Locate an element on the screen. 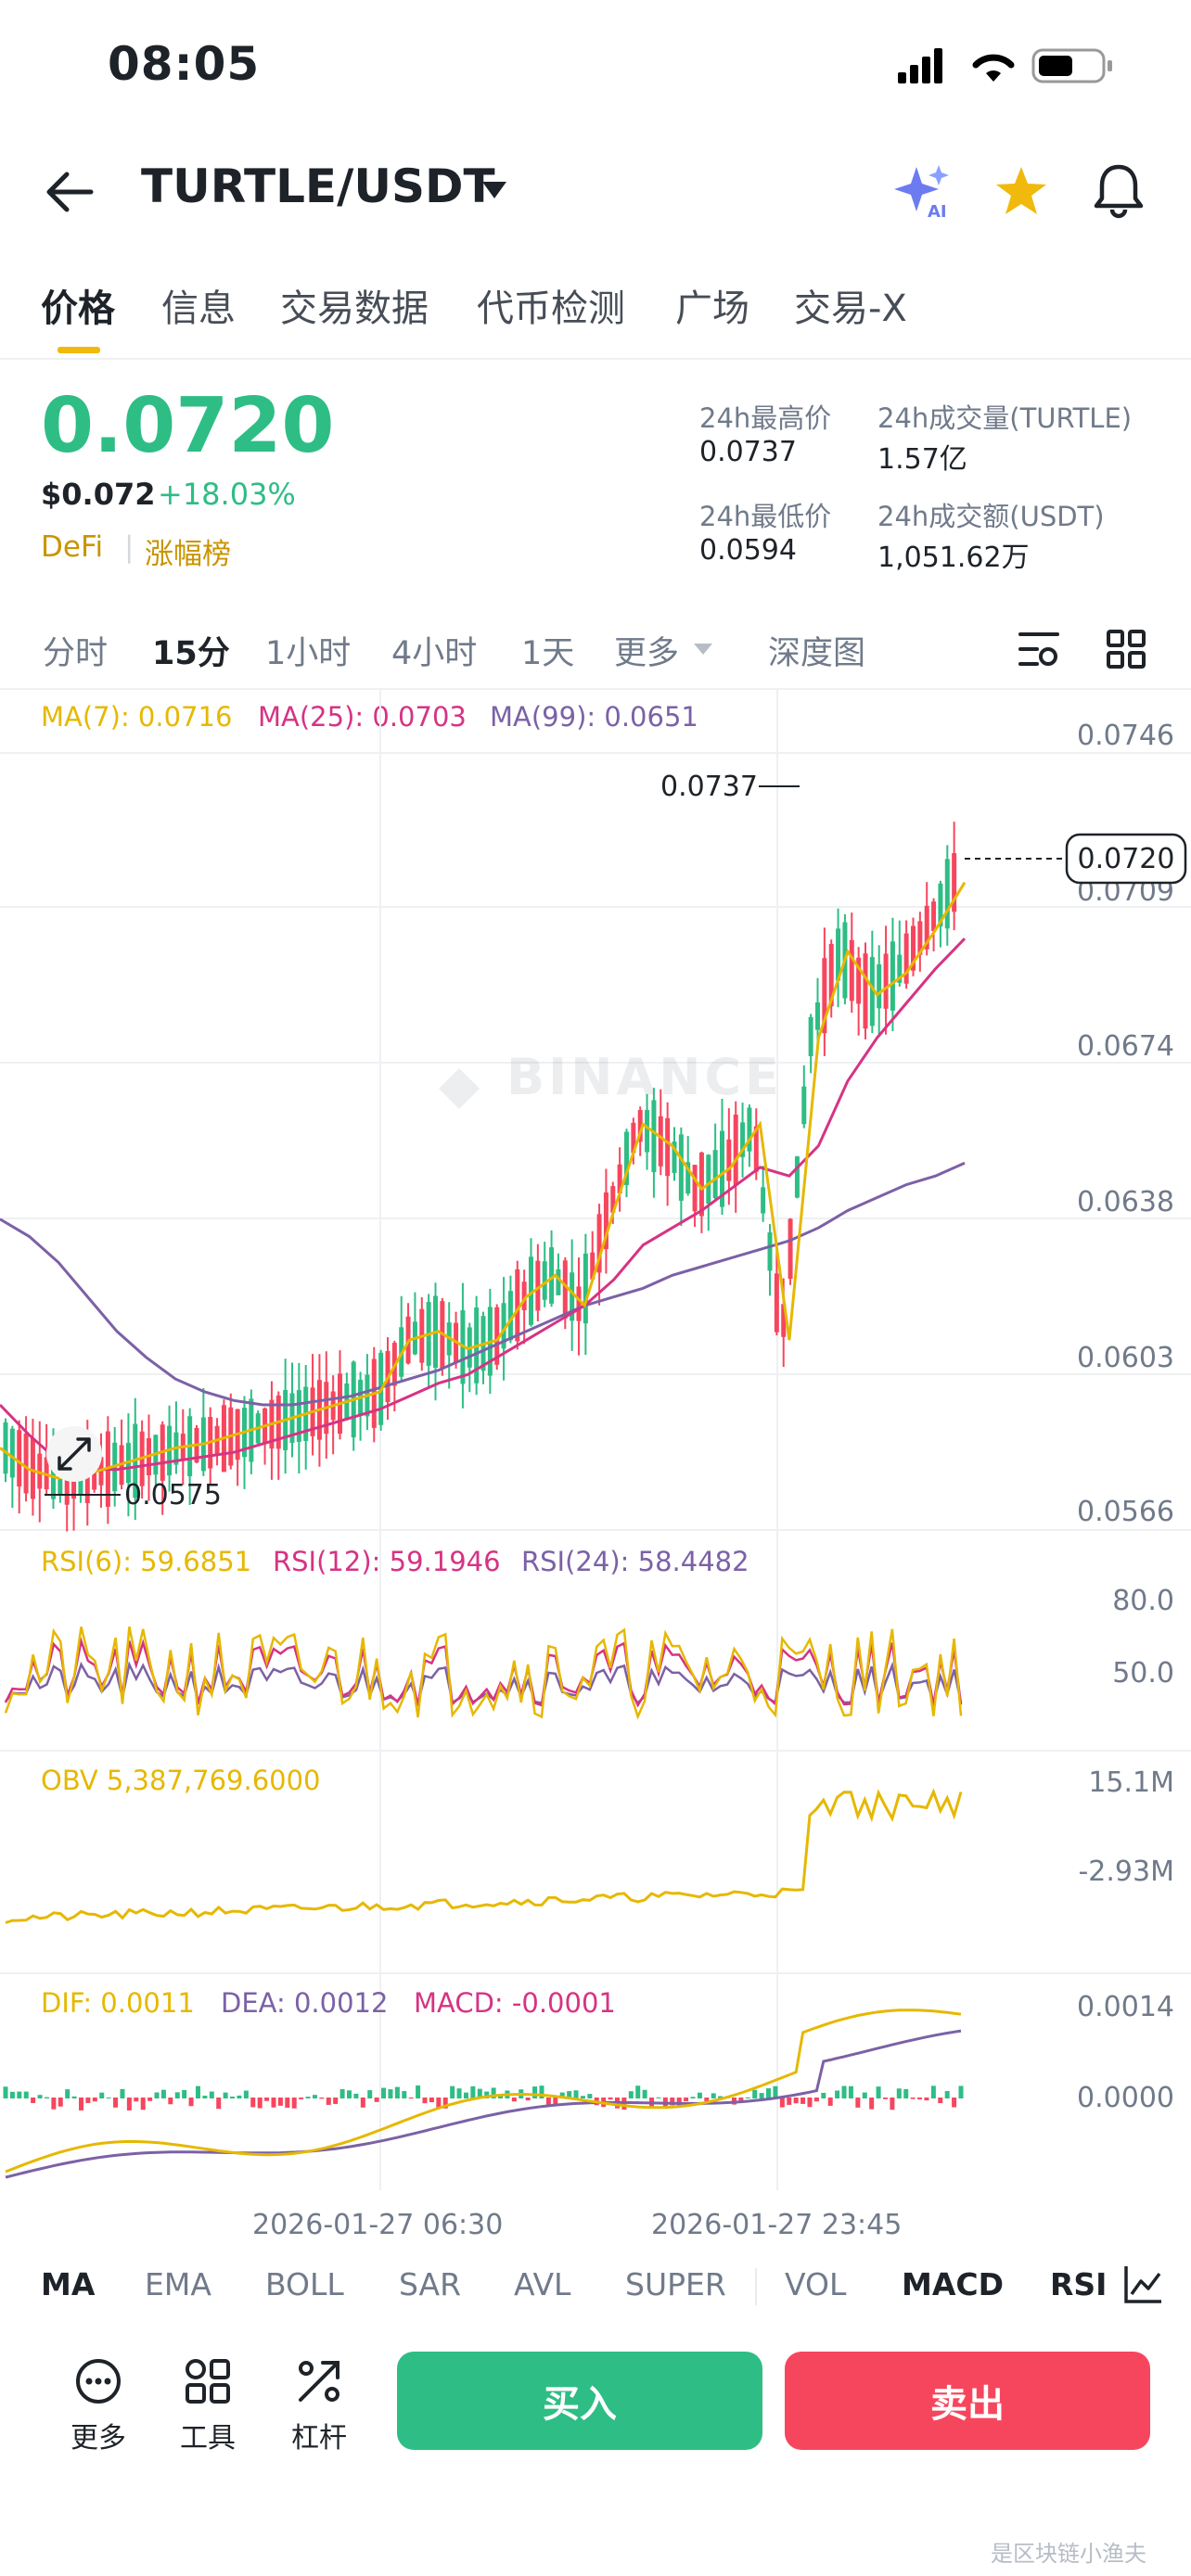 The image size is (1191, 2576). tab-trade-x: 交易-X is located at coordinates (850, 308).